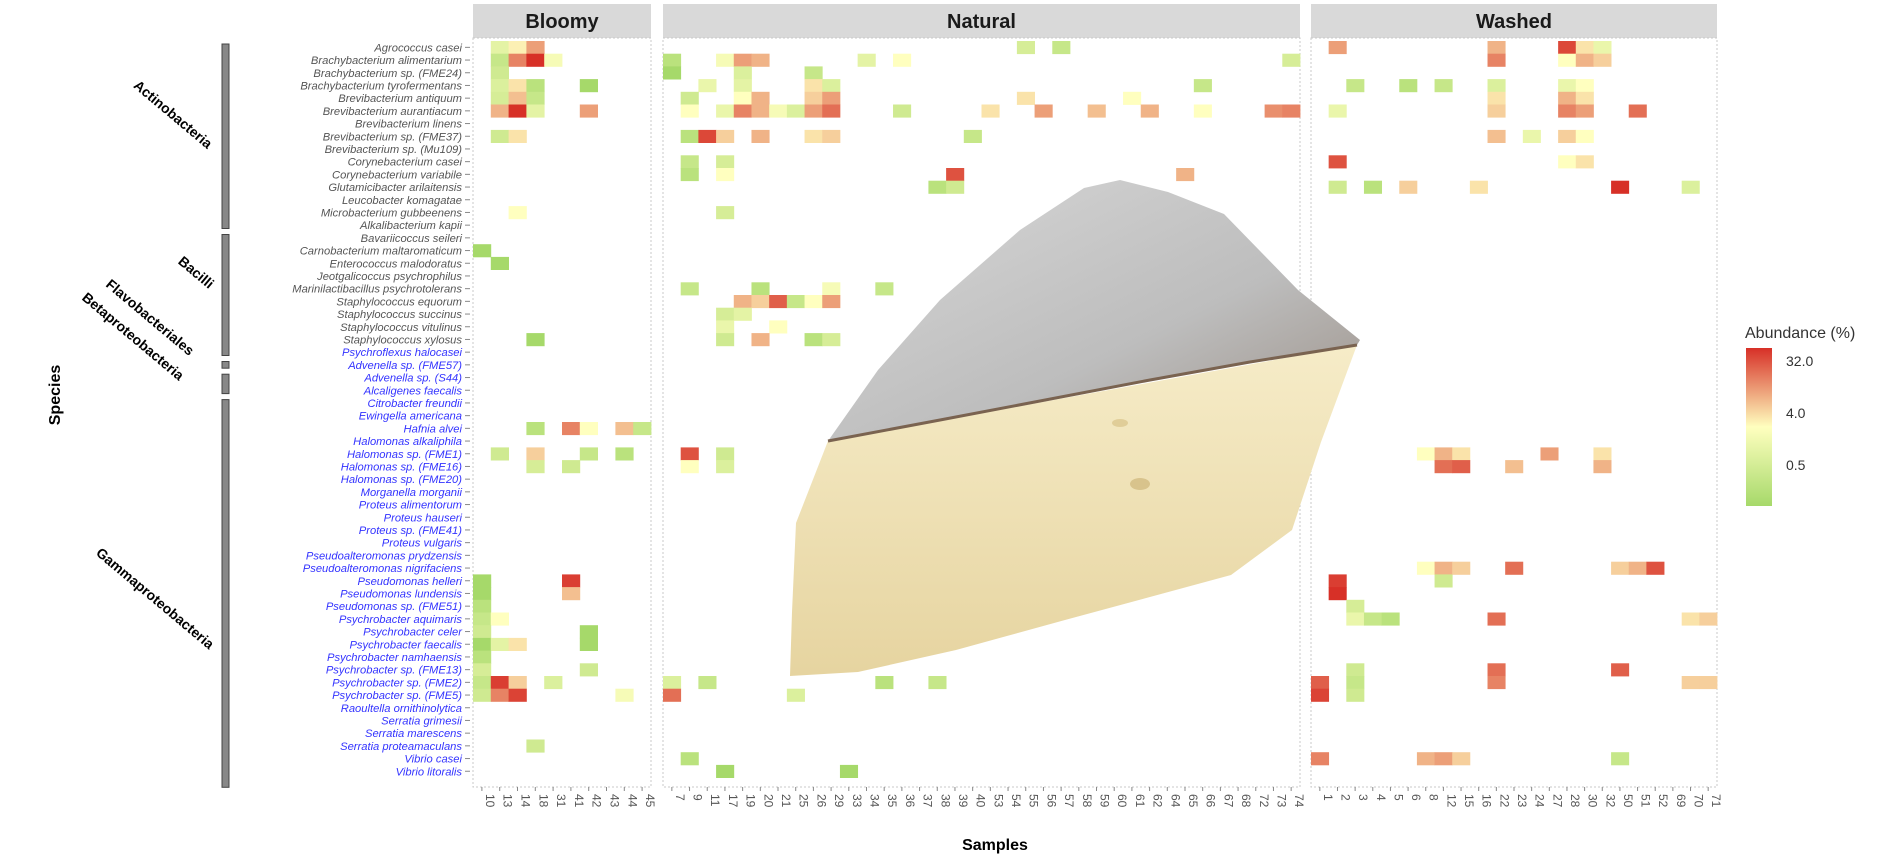 Image resolution: width=1885 pixels, height=857 pixels. I want to click on x-tick-label: 14, so click(526, 801).